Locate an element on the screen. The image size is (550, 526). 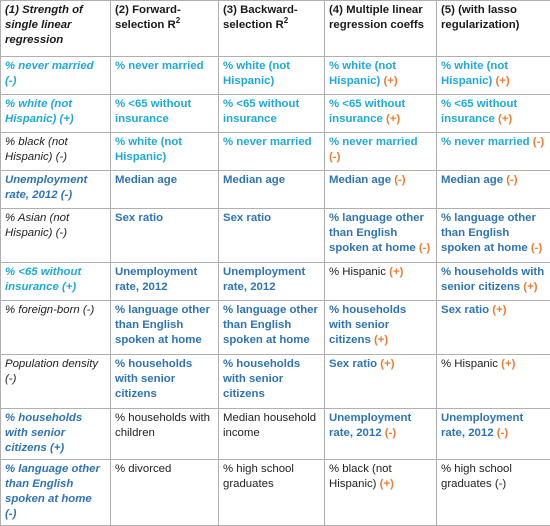
cell-text: % Asian (not Hispanic) (-) is located at coordinates (37, 225).